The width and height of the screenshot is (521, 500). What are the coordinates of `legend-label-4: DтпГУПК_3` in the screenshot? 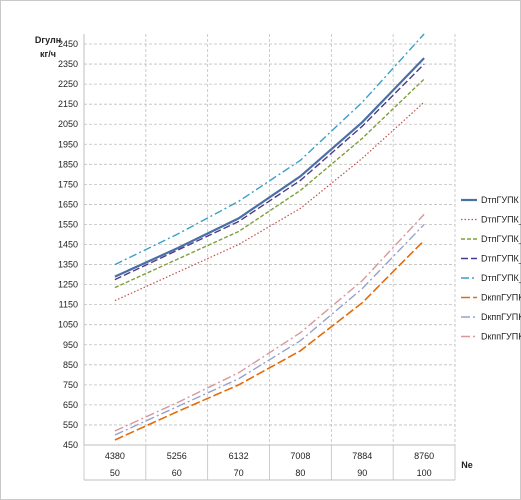 It's located at (501, 259).